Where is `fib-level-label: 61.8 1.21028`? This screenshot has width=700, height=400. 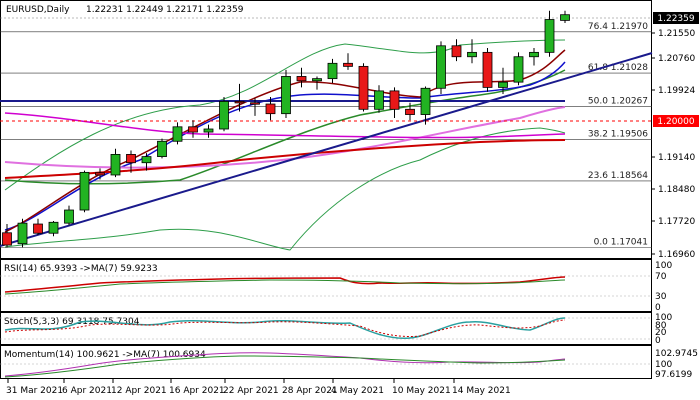
fib-level-label: 61.8 1.21028 is located at coordinates (618, 68).